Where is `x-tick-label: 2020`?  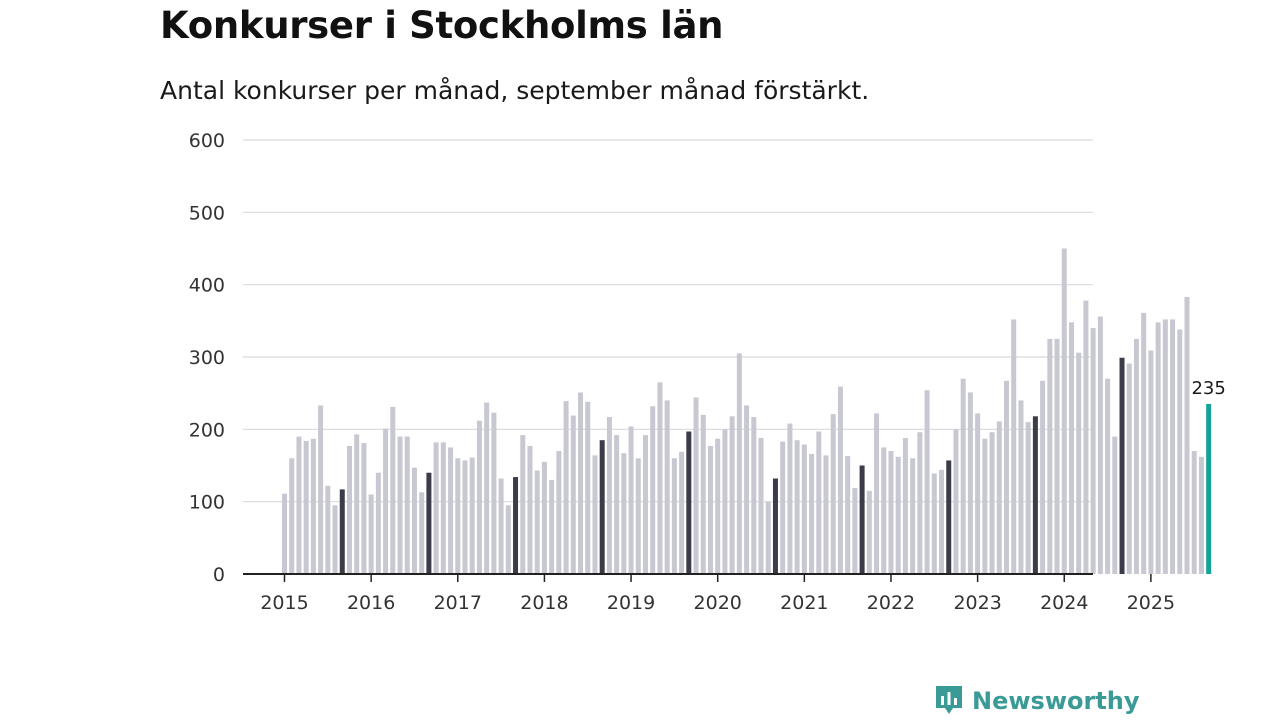
x-tick-label: 2020 is located at coordinates (718, 603).